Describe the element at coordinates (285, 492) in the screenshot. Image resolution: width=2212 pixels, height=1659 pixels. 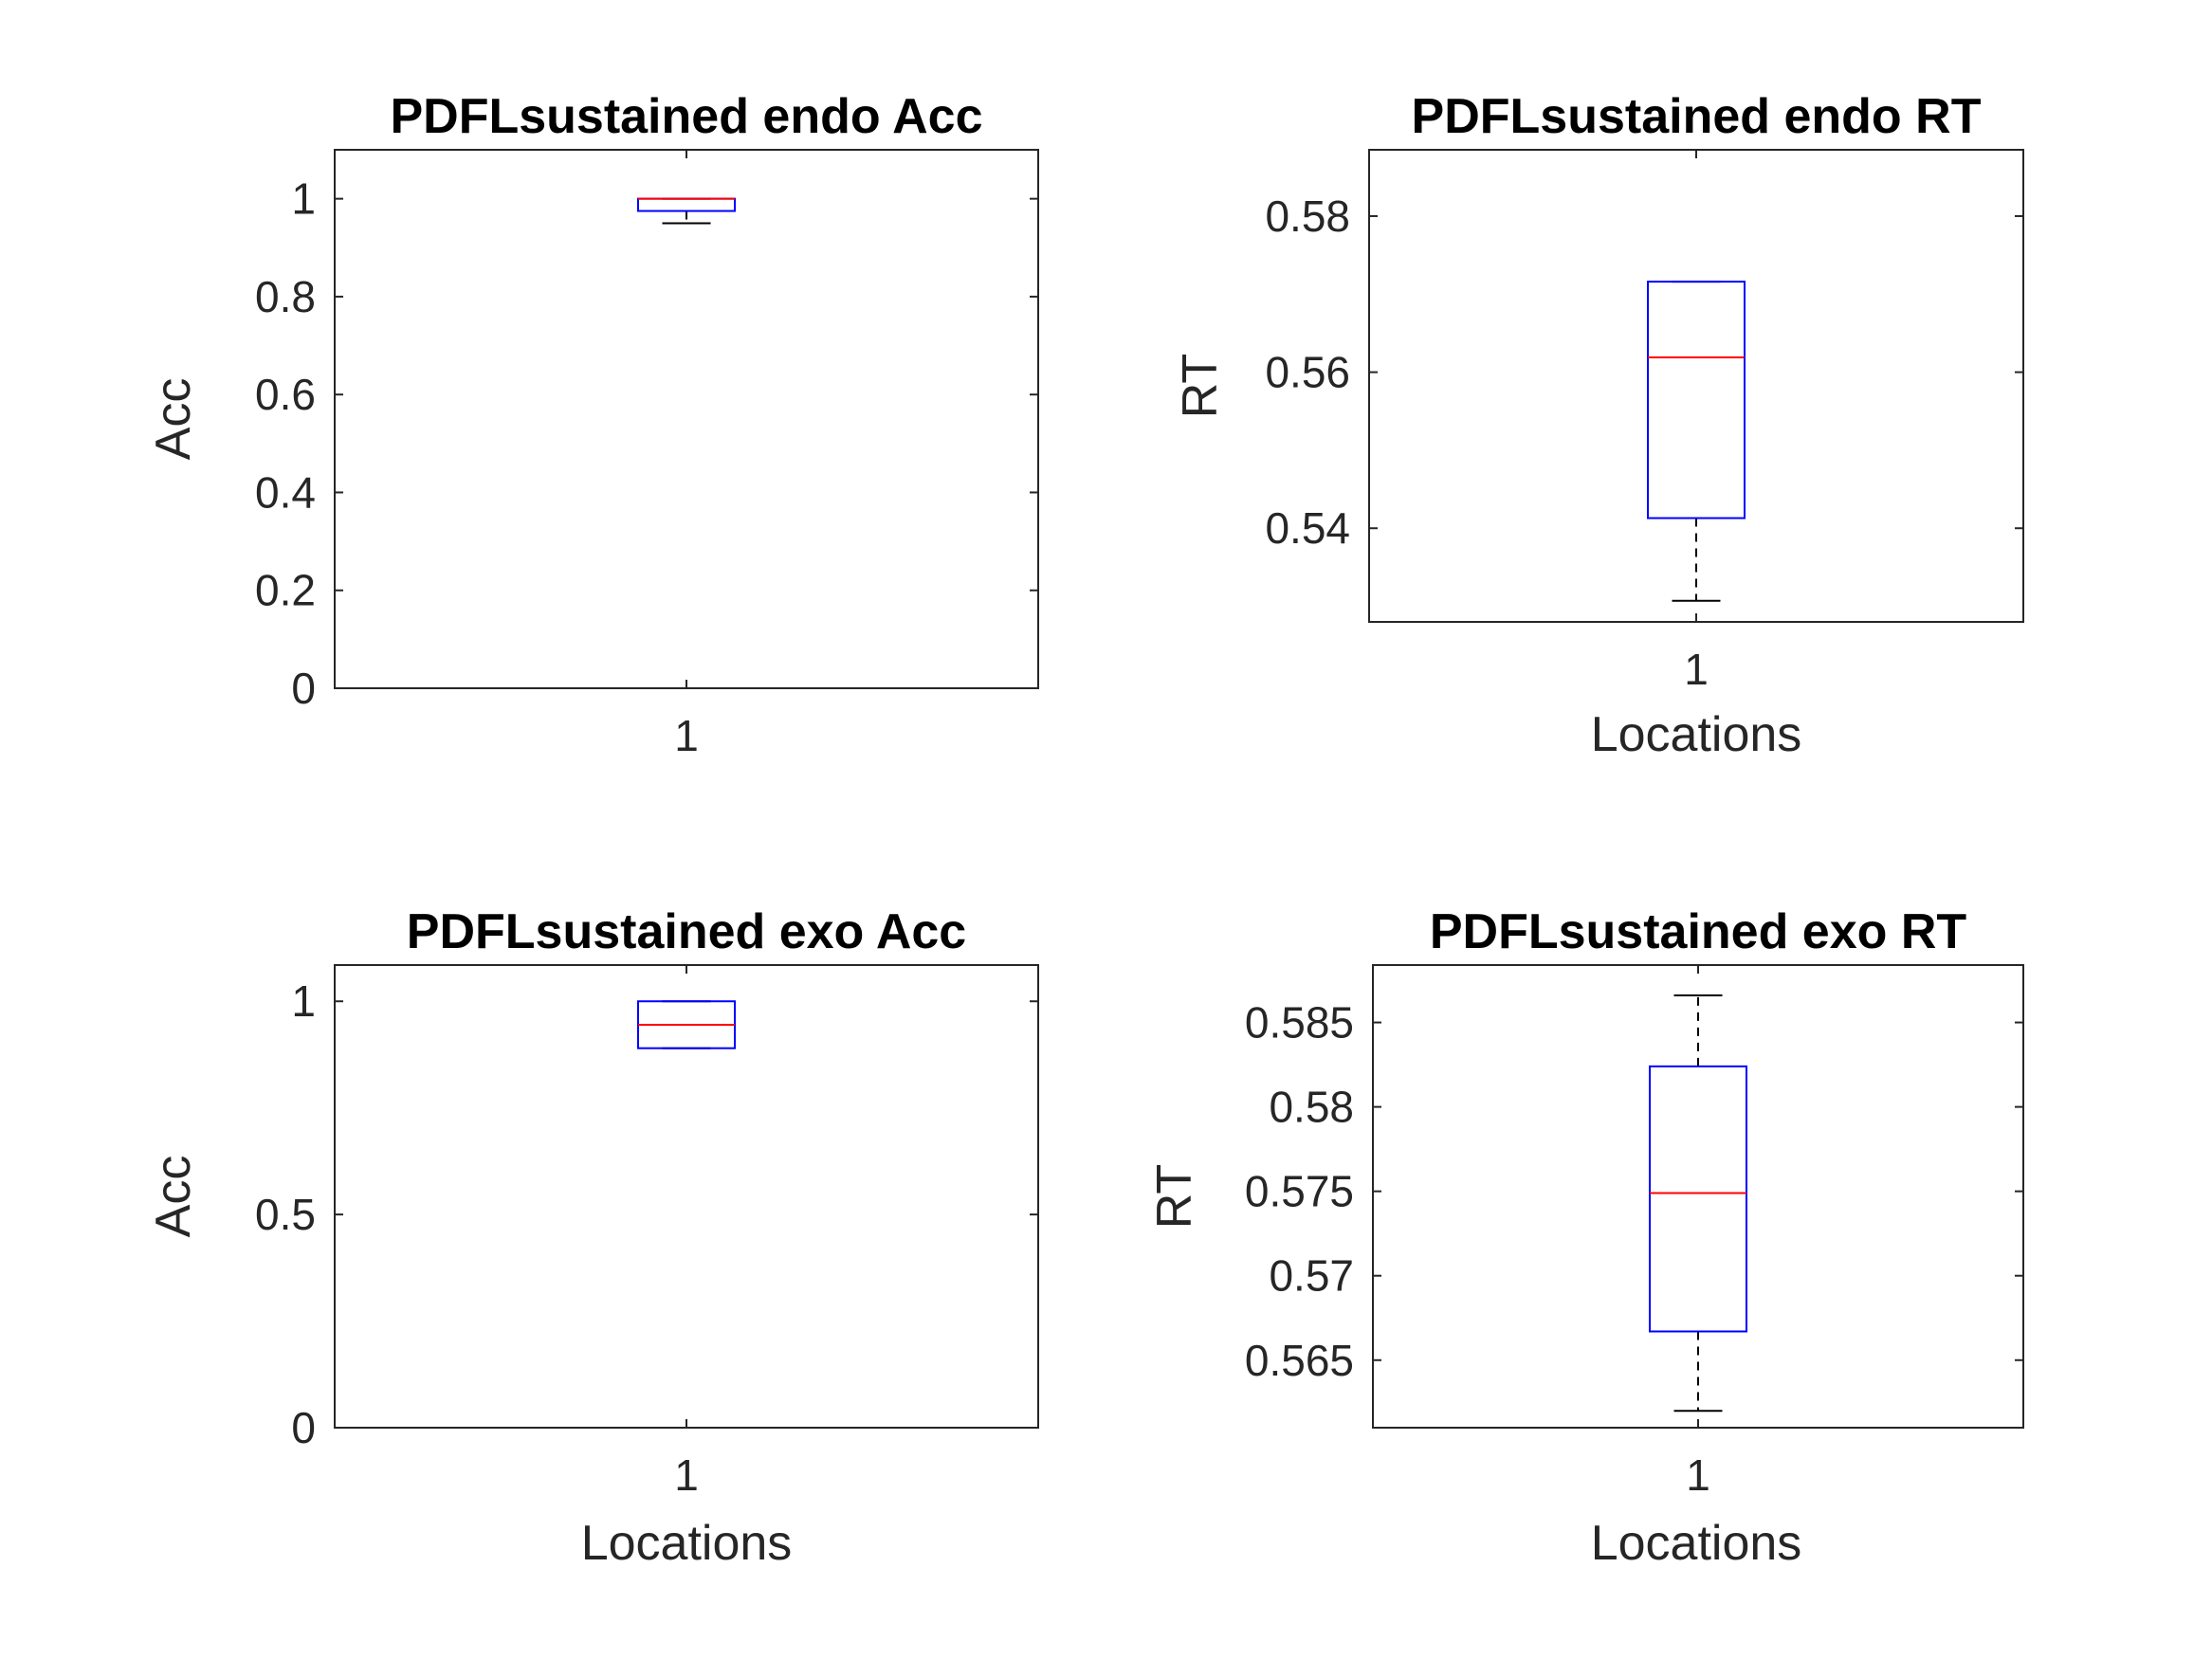
I see `y-tick-label: 0.4` at that location.